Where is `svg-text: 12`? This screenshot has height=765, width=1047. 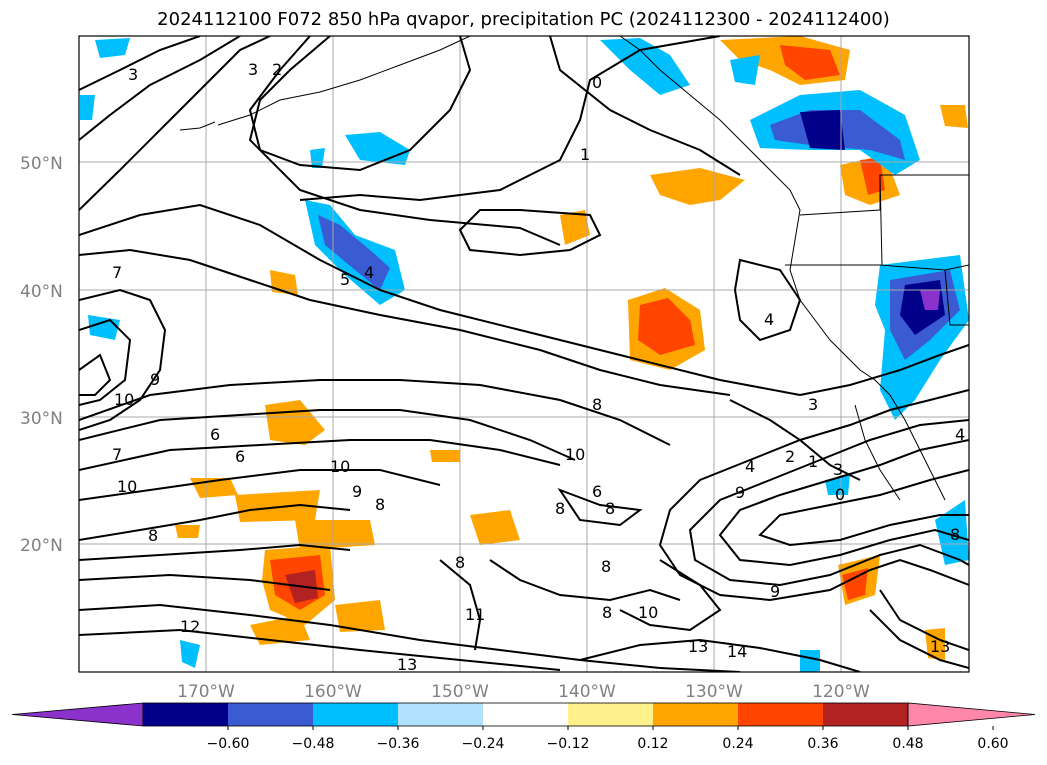
svg-text: 12 is located at coordinates (190, 626).